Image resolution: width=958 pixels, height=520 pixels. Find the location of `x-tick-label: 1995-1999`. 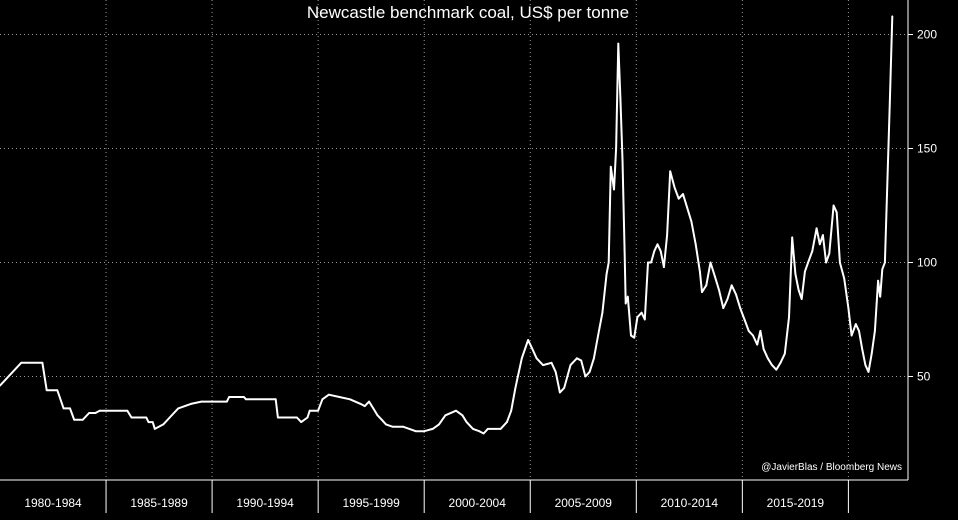

x-tick-label: 1995-1999 is located at coordinates (371, 503).